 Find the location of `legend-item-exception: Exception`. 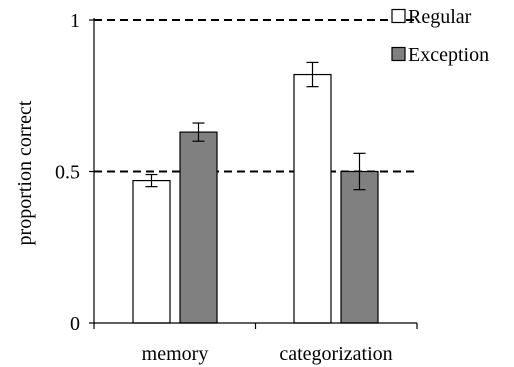

legend-item-exception: Exception is located at coordinates (440, 55).